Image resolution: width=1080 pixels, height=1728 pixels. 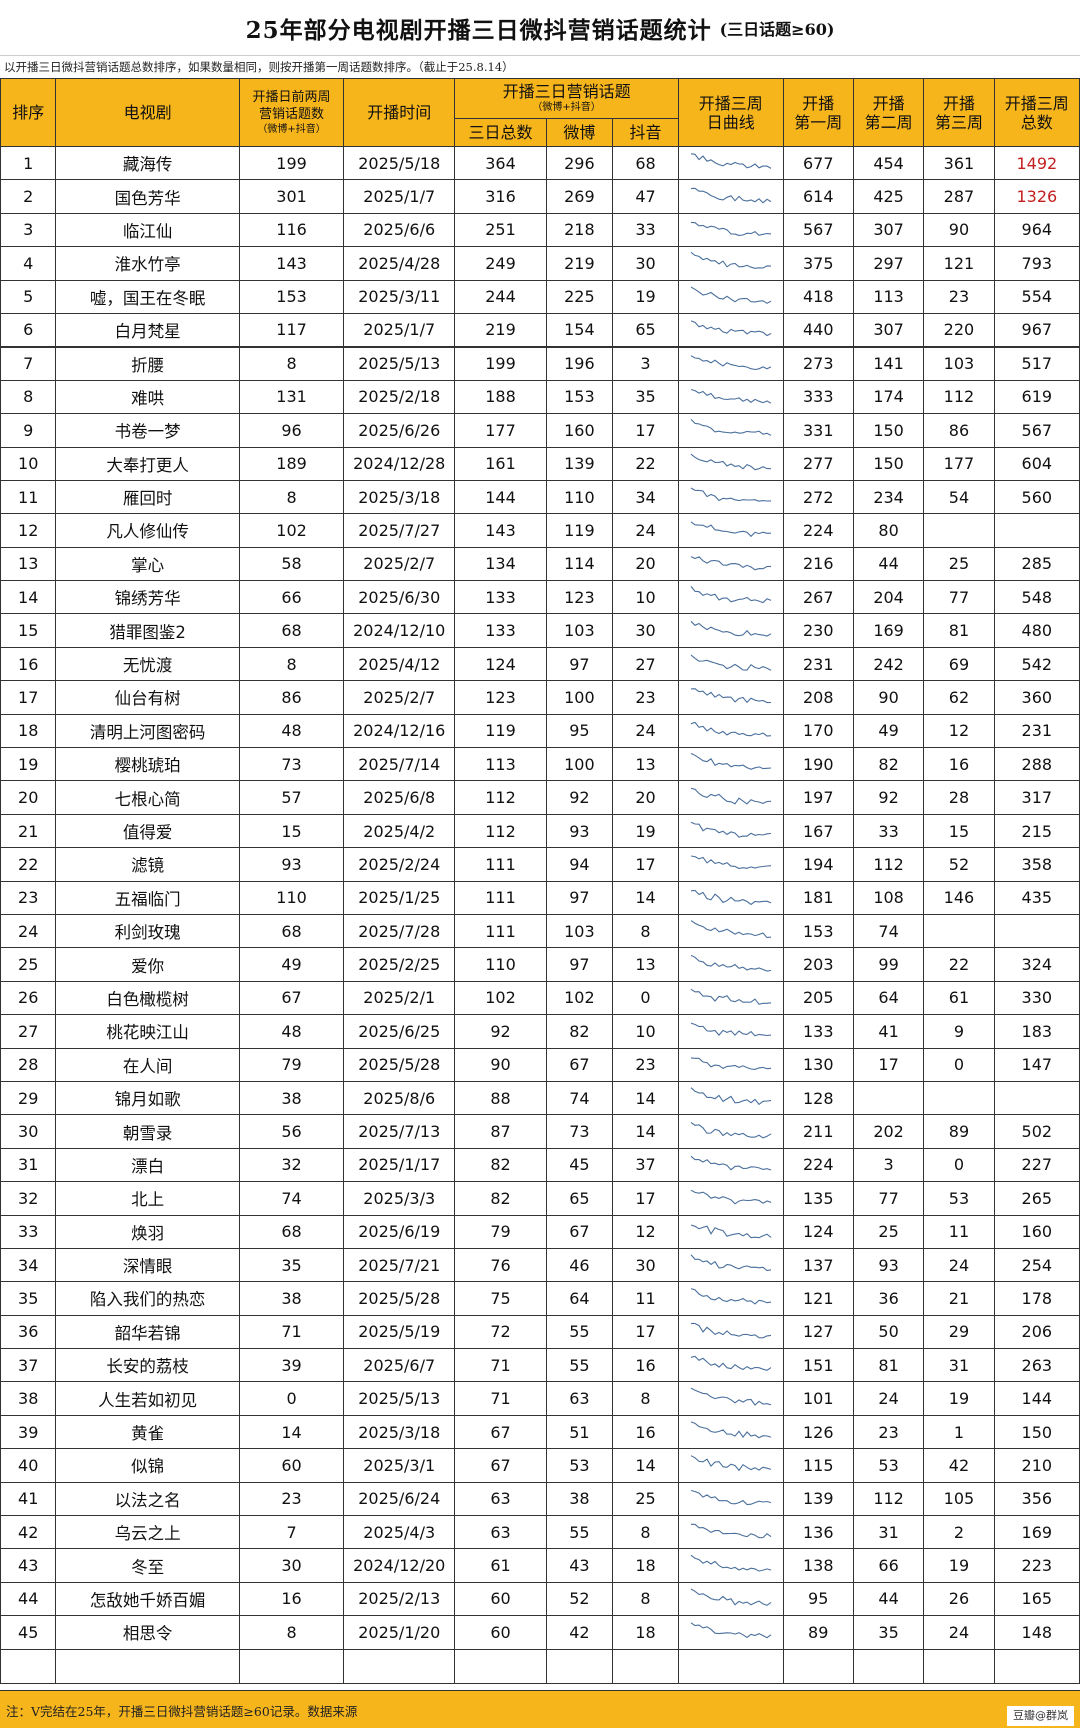 I want to click on rank-cell: 30, so click(x=28, y=1131).